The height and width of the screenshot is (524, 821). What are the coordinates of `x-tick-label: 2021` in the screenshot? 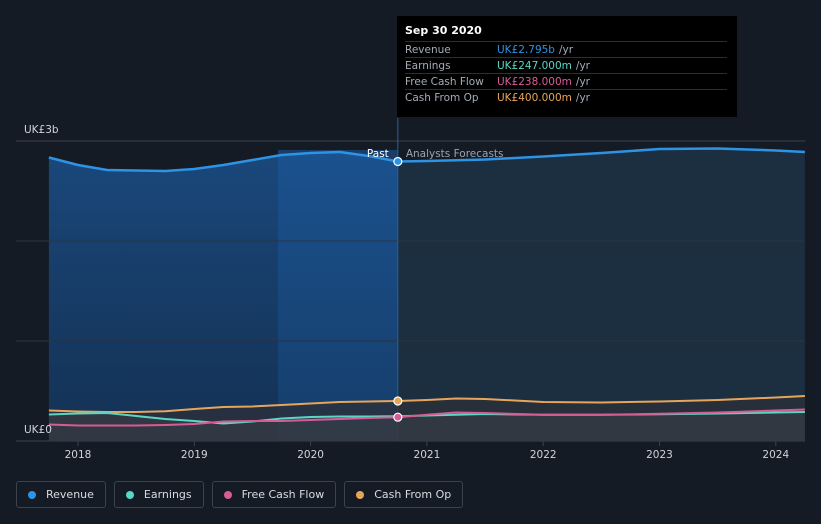 It's located at (427, 455).